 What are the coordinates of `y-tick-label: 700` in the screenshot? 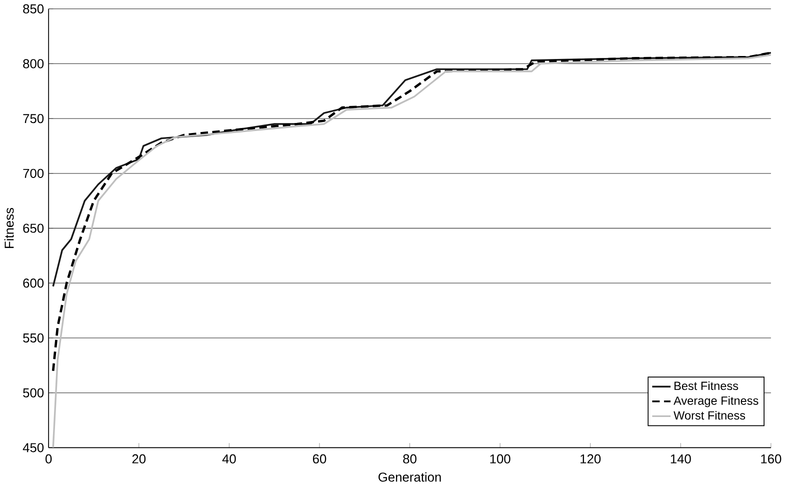 It's located at (33, 173).